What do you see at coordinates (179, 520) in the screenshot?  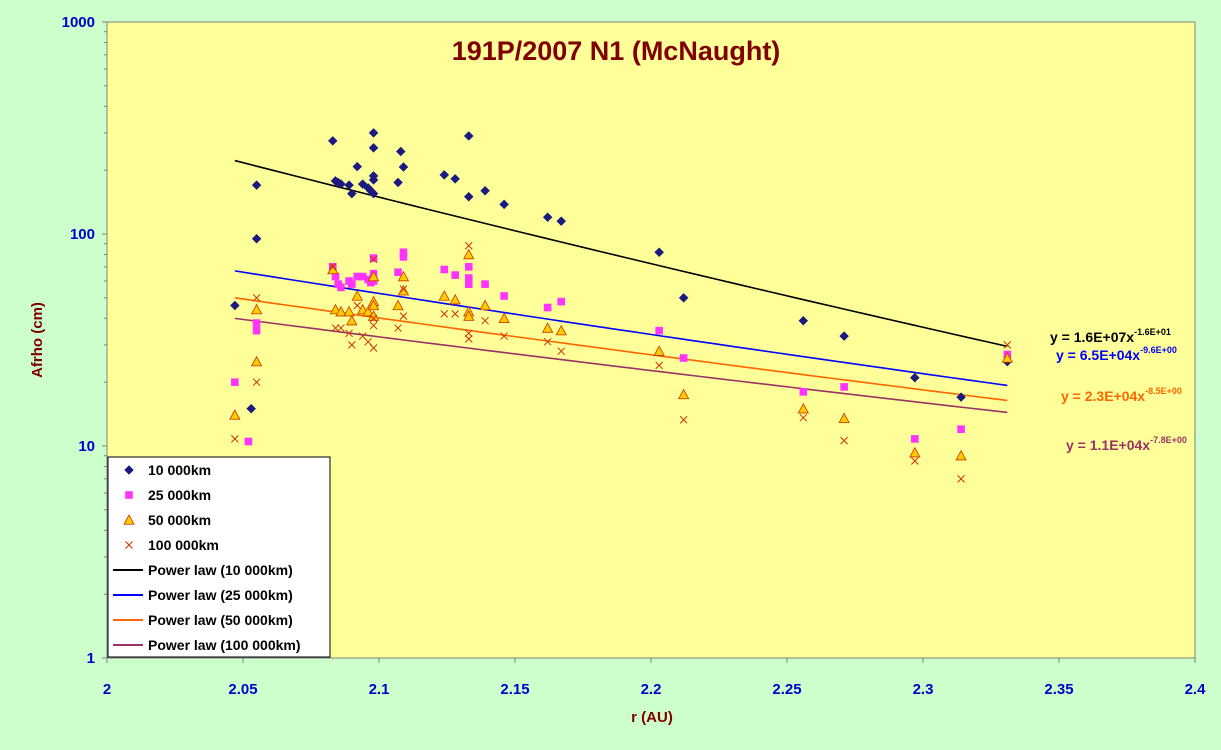 I see `legend-label: 50 000km` at bounding box center [179, 520].